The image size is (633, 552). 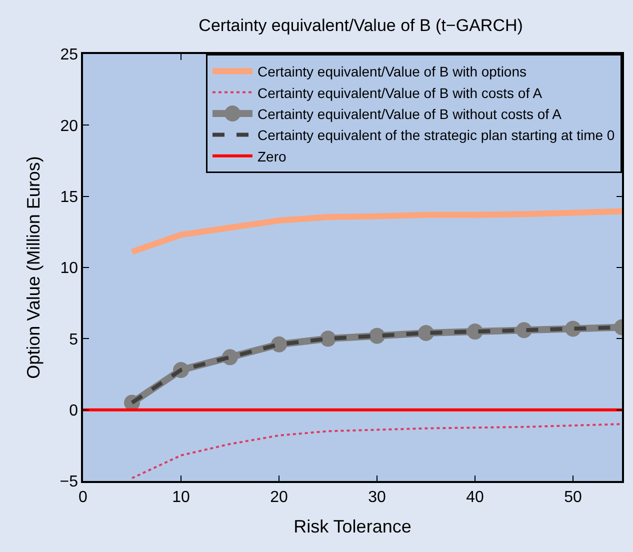 I want to click on legend-label: Certainty equivalent/Value of B with options, so click(x=392, y=72).